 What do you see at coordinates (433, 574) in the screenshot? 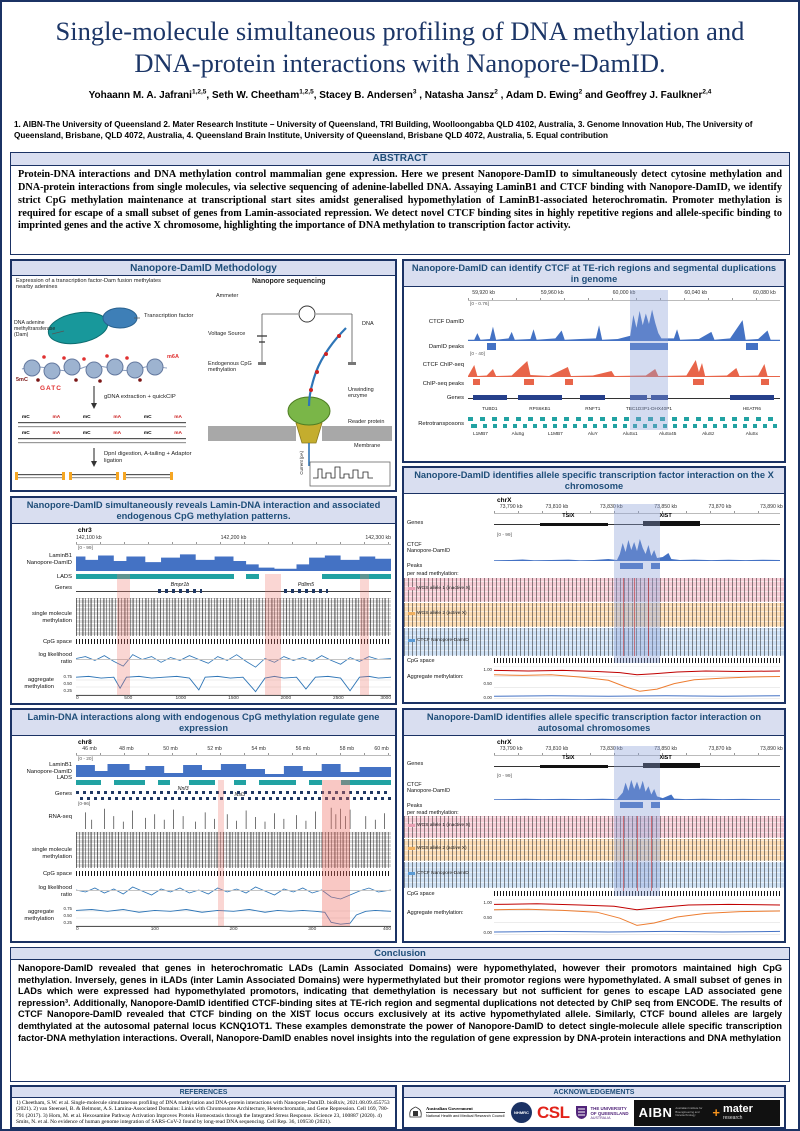
I see `track-label-per-read: per read methylation:` at bounding box center [433, 574].